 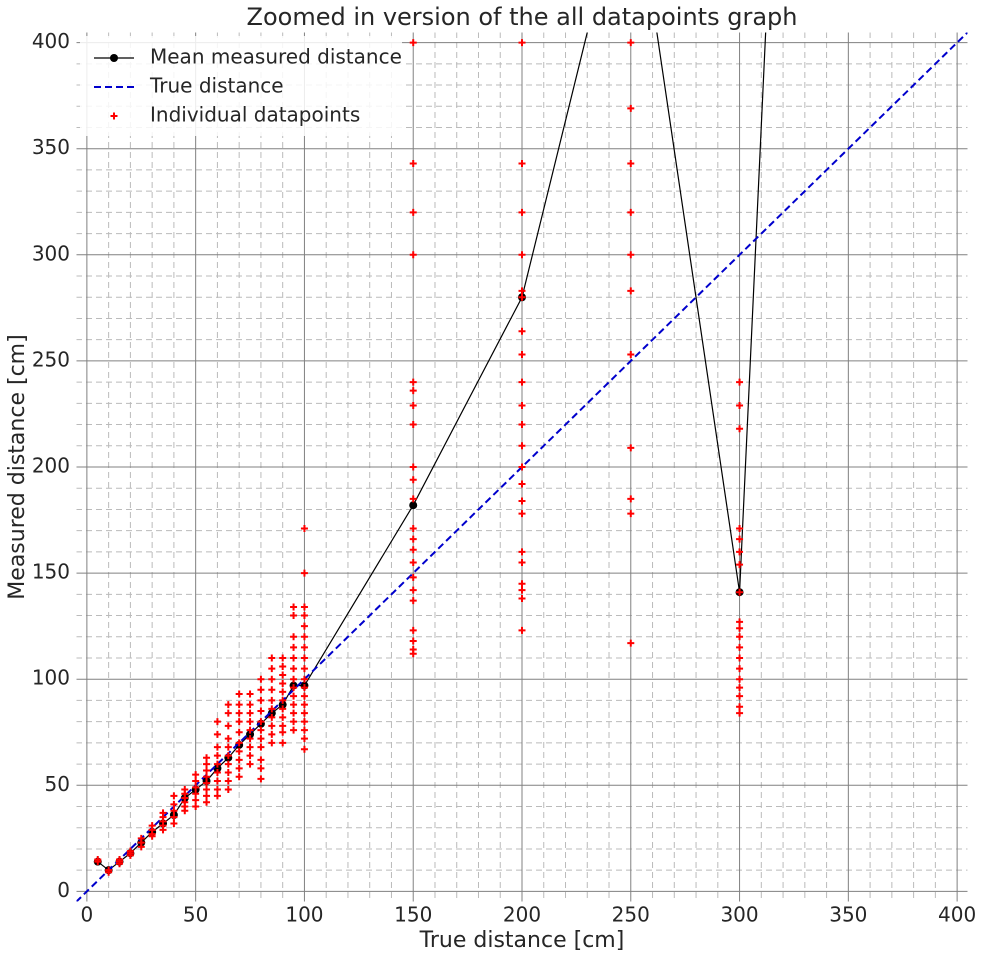 What do you see at coordinates (57, 784) in the screenshot?
I see `y-tick-label: 50` at bounding box center [57, 784].